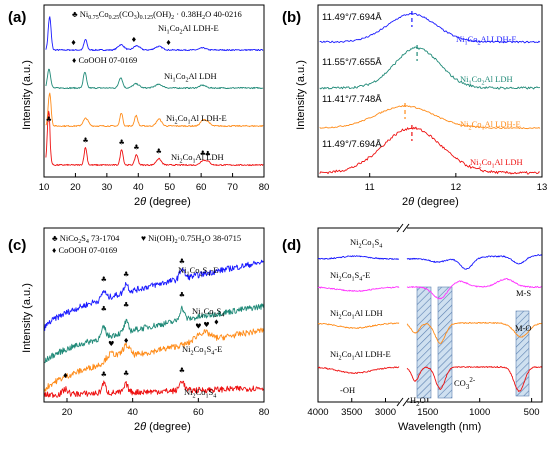 Image resolution: width=550 pixels, height=450 pixels. What do you see at coordinates (424, 342) in the screenshot?
I see `band-h2o` at bounding box center [424, 342].